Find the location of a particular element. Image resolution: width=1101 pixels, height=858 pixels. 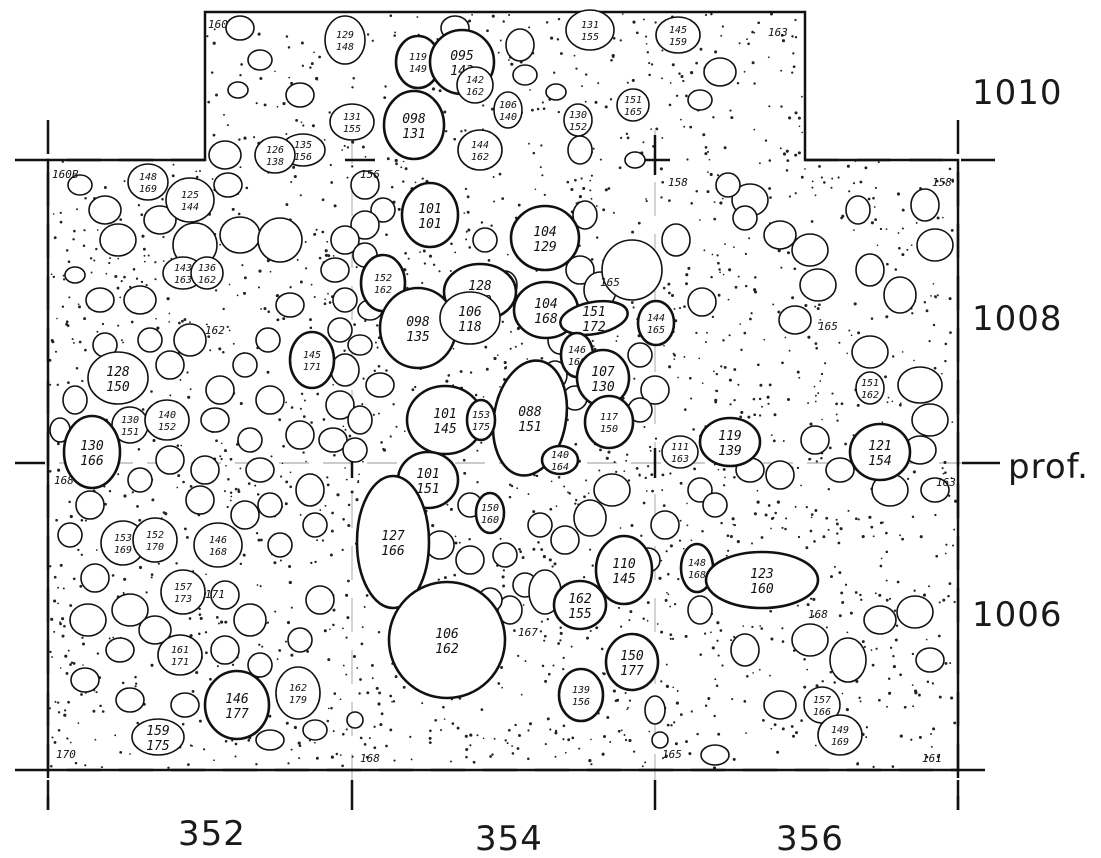

stone-s28 is located at coordinates (312, 360).